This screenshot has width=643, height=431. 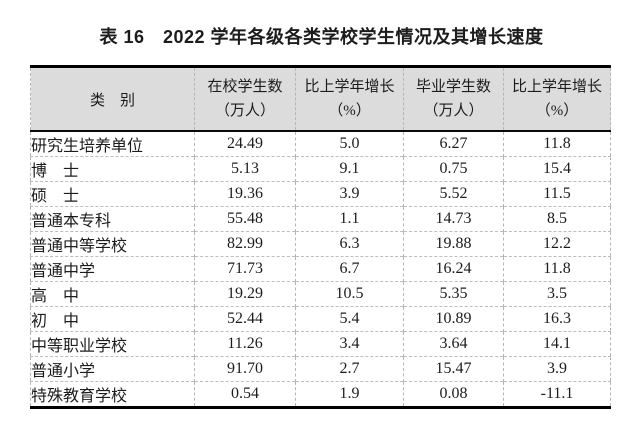 What do you see at coordinates (112, 319) in the screenshot?
I see `category-cell: 初 中` at bounding box center [112, 319].